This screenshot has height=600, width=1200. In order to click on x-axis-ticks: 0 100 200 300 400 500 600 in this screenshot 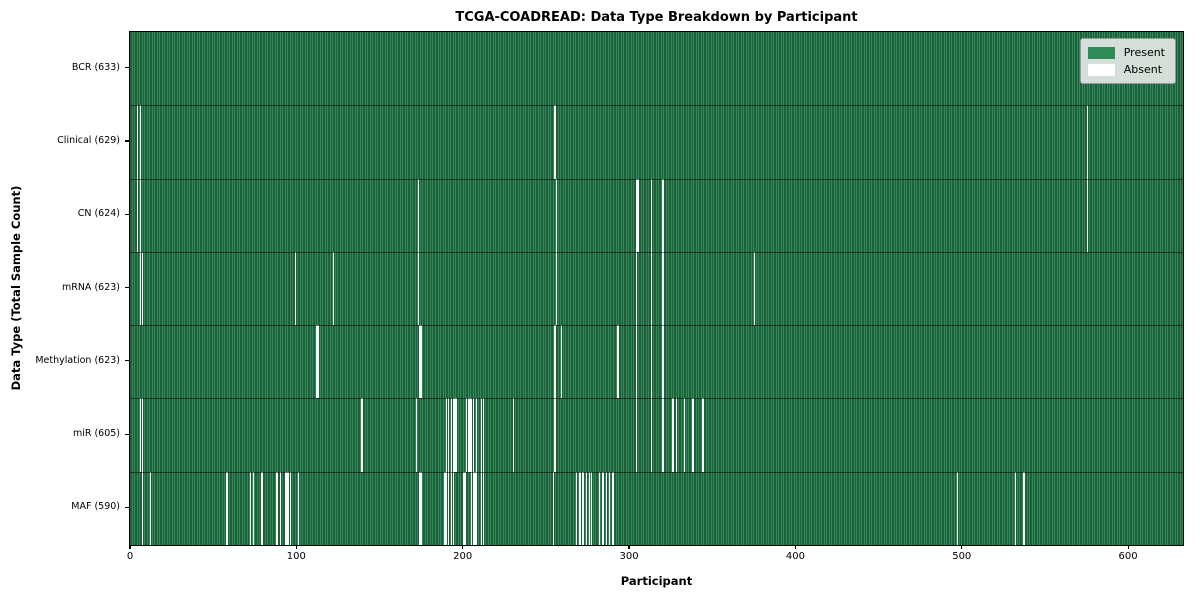, I will do `click(655, 559)`.